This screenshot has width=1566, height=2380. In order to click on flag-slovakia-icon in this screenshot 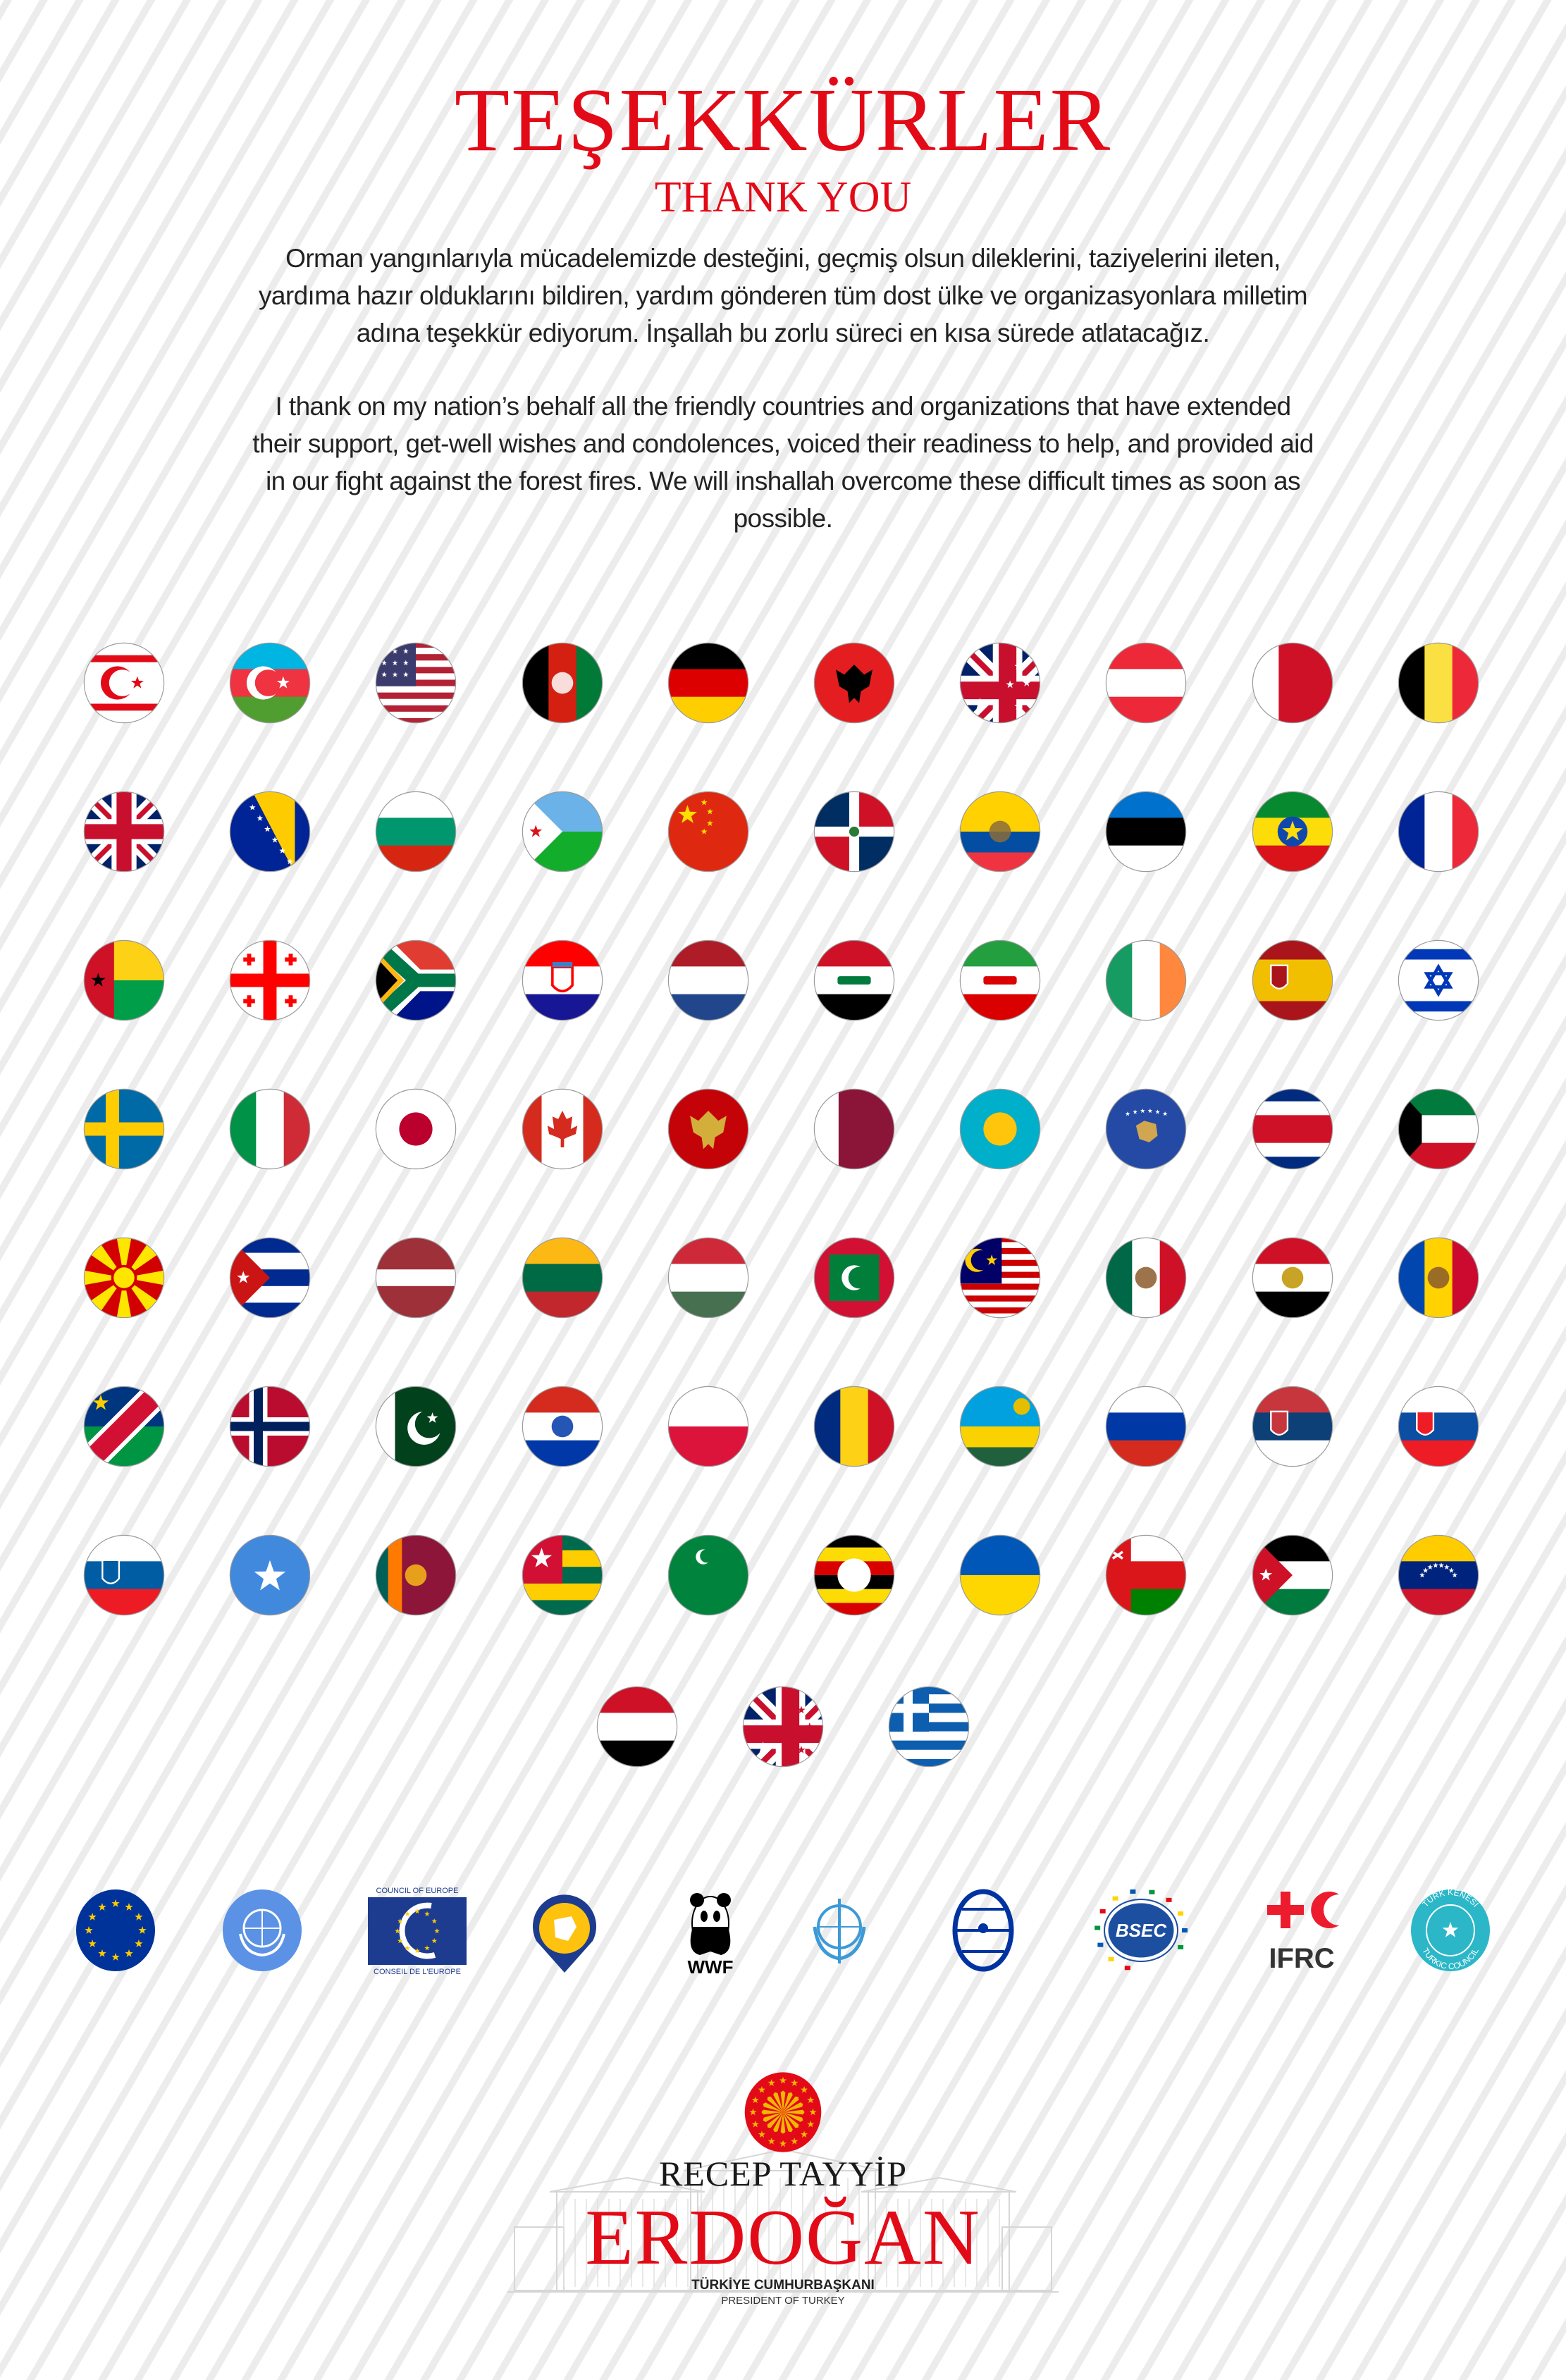, I will do `click(1438, 1426)`.